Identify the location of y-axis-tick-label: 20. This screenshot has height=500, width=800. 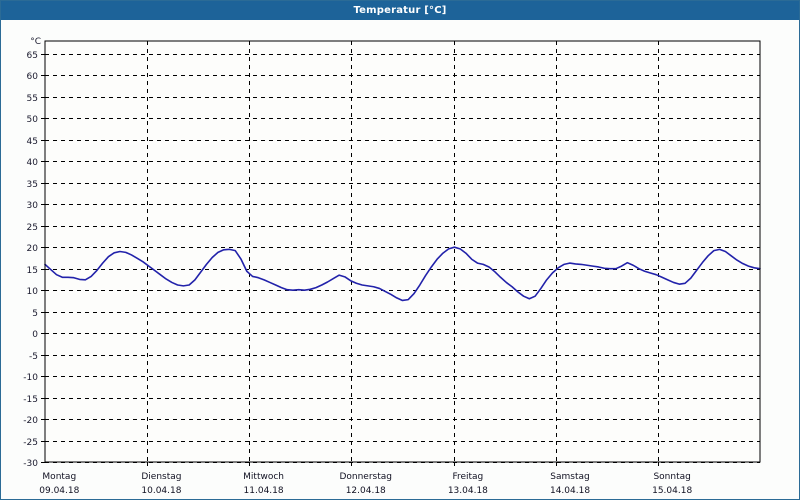
(33, 249).